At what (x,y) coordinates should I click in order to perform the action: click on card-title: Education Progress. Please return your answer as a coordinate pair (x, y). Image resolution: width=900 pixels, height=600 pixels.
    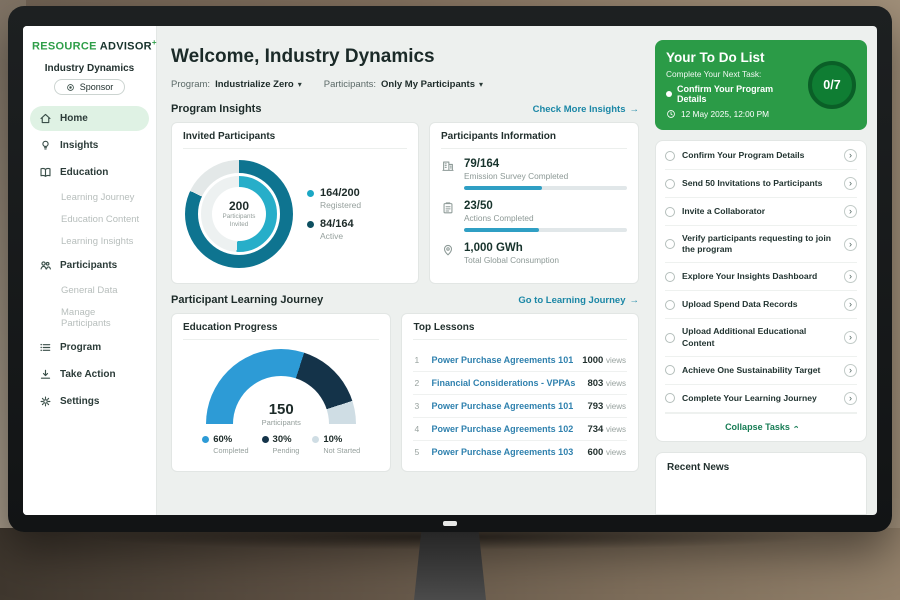
    Looking at the image, I should click on (281, 331).